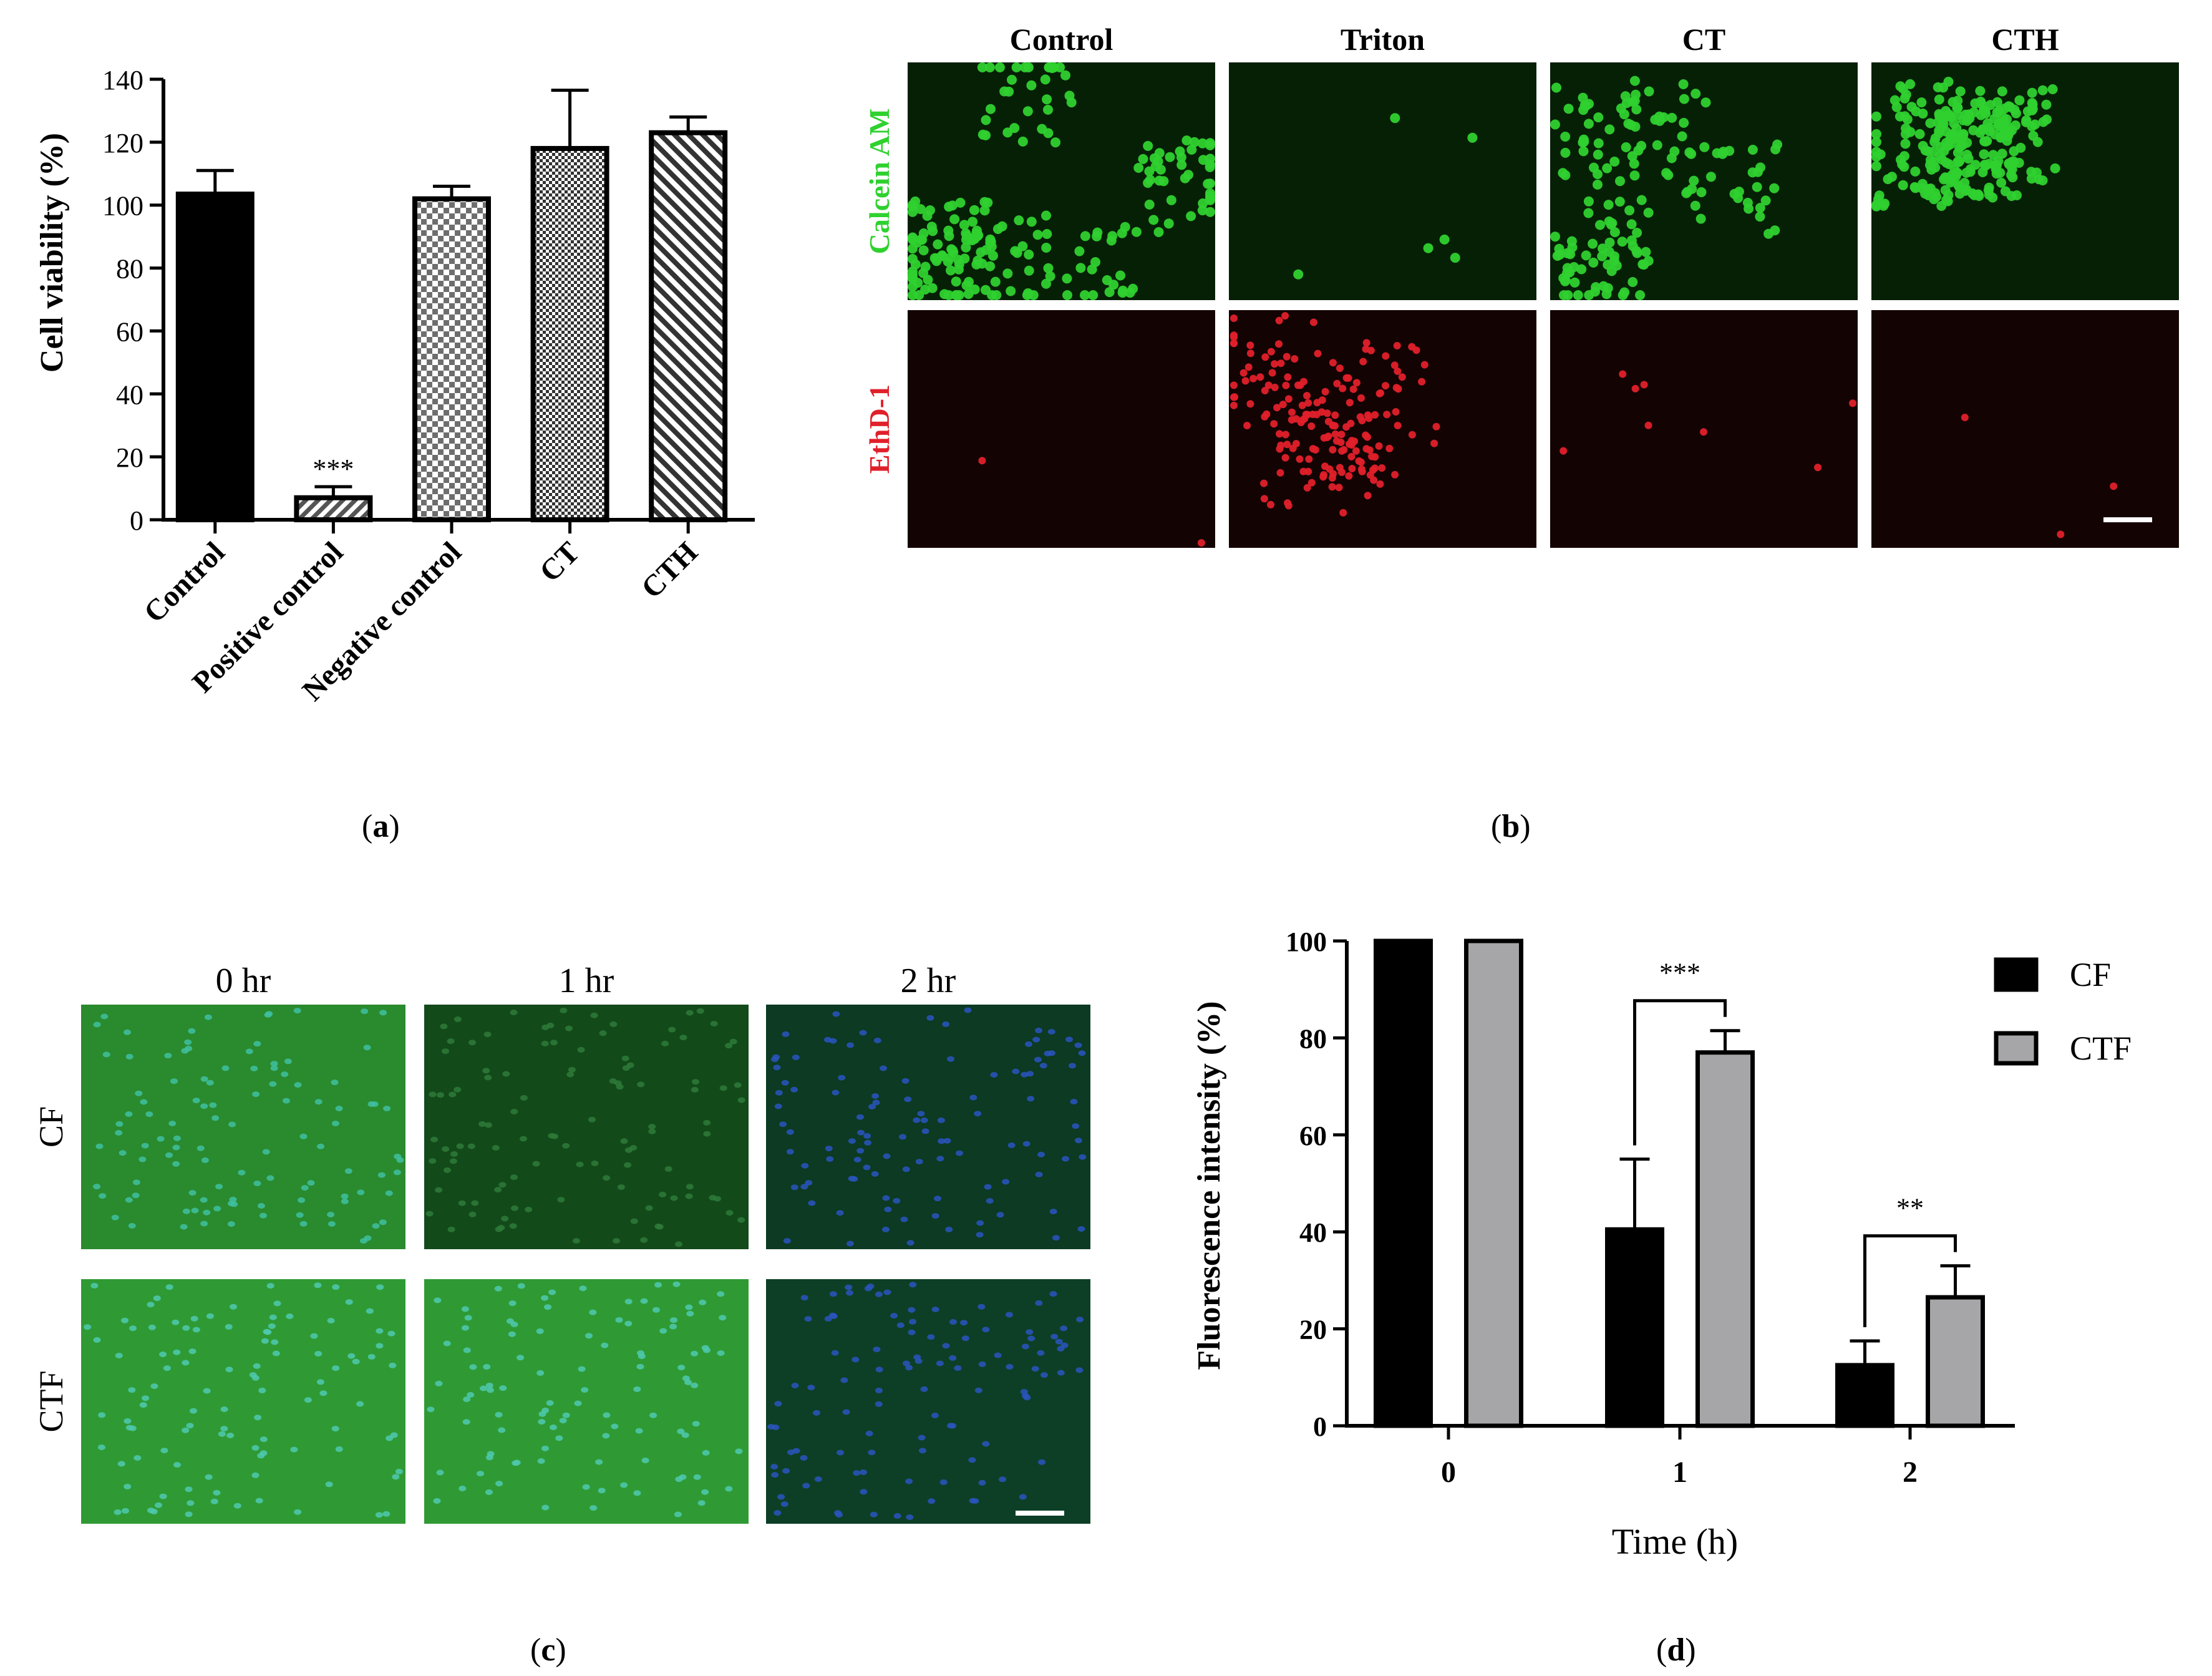 The image size is (2212, 1676). Describe the element at coordinates (1382, 429) in the screenshot. I see `panel-b-image-background` at that location.